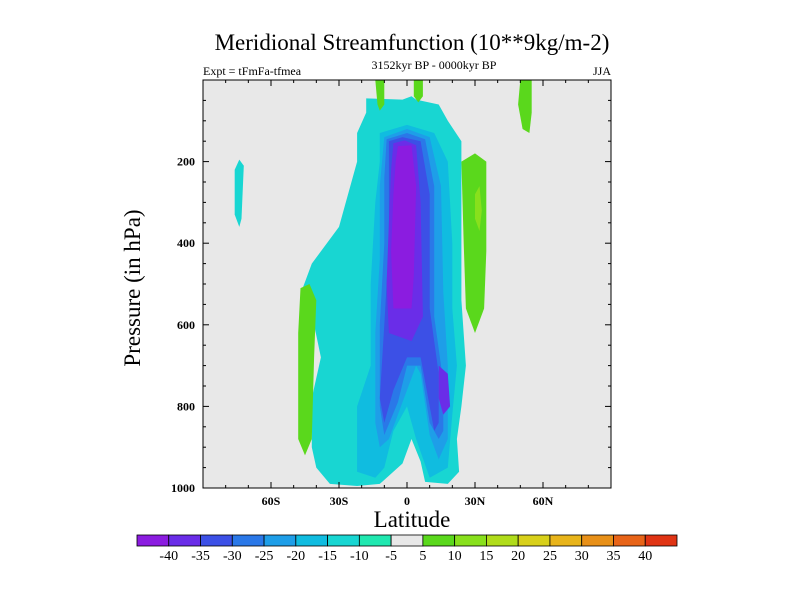 Image resolution: width=800 pixels, height=600 pixels. What do you see at coordinates (327, 556) in the screenshot?
I see `colorbar-label: -15` at bounding box center [327, 556].